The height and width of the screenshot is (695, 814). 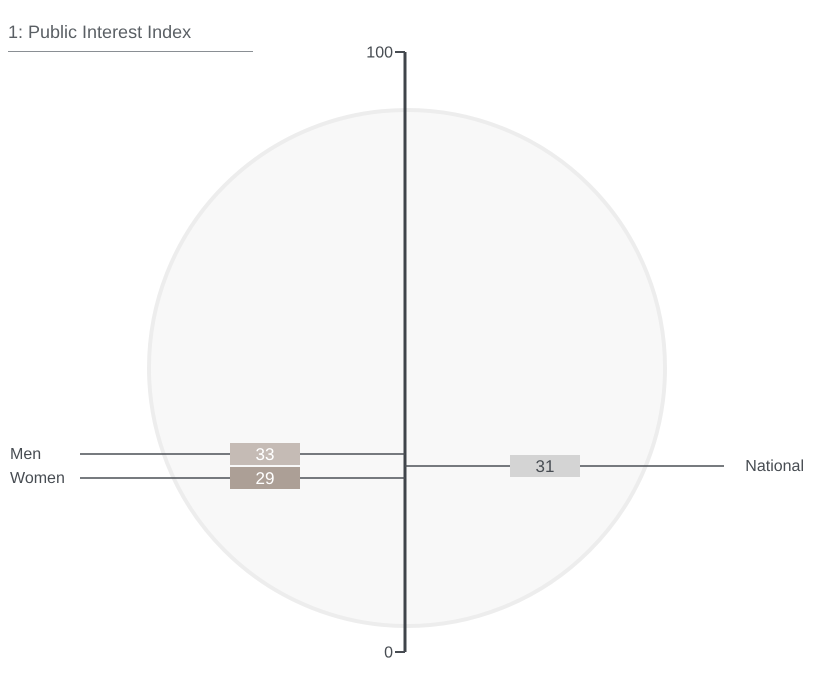 What do you see at coordinates (130, 37) in the screenshot?
I see `text: 1: Public Interest Index` at bounding box center [130, 37].